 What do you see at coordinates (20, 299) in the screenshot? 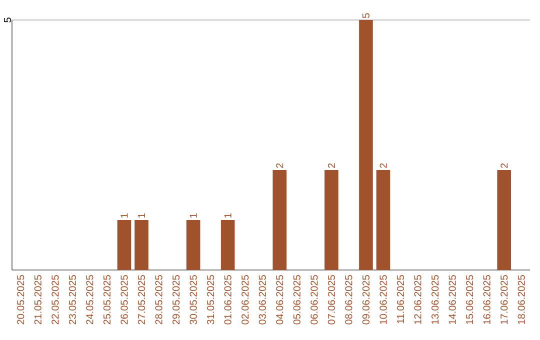
I see `x-tick-label: 20.05.2025` at bounding box center [20, 299].